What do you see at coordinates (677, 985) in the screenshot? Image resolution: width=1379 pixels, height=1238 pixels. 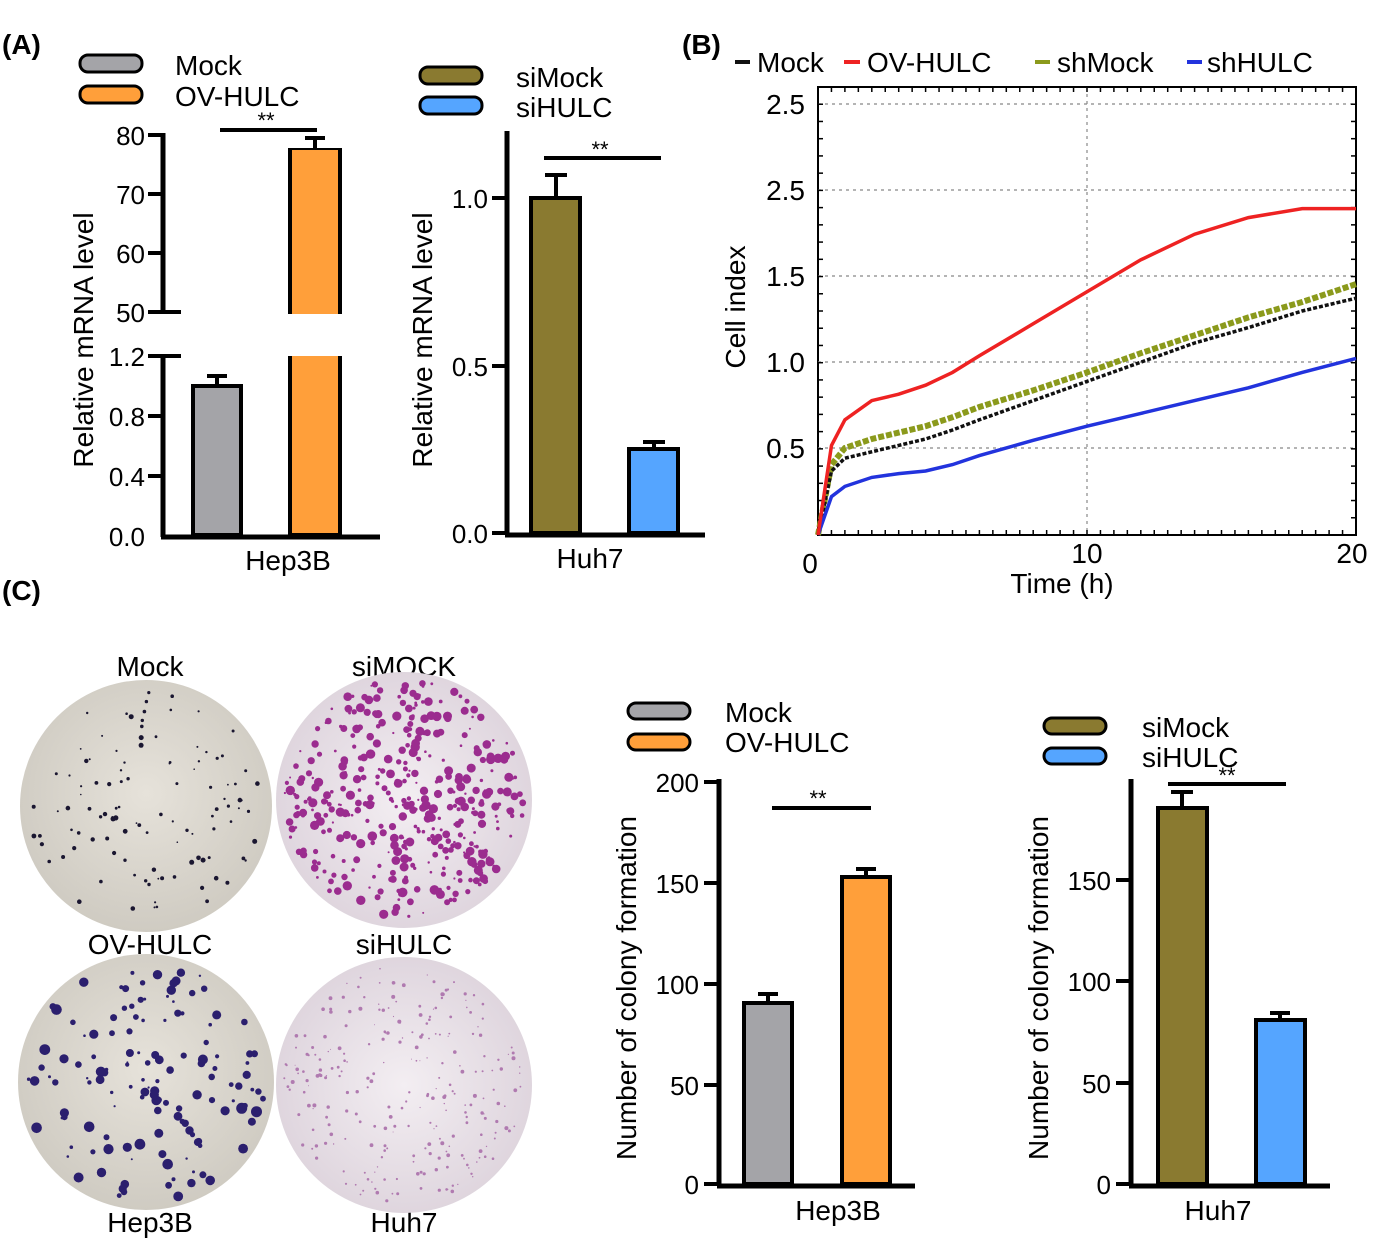 I see `y-tick-label-100: 100` at bounding box center [677, 985].